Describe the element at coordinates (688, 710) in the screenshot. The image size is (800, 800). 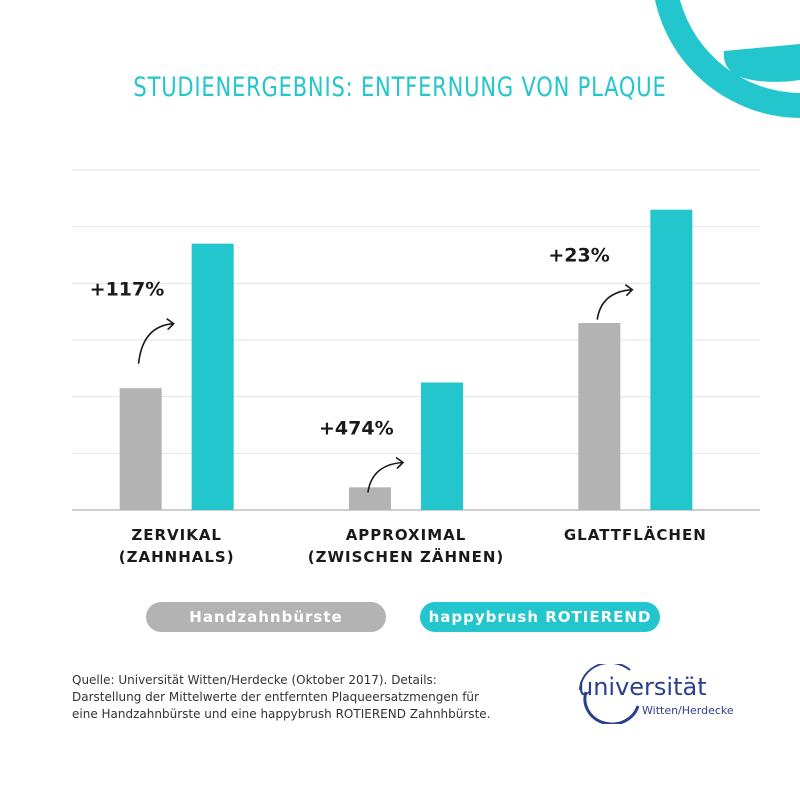
I see `logo-subtitle: Witten/Herdecke` at that location.